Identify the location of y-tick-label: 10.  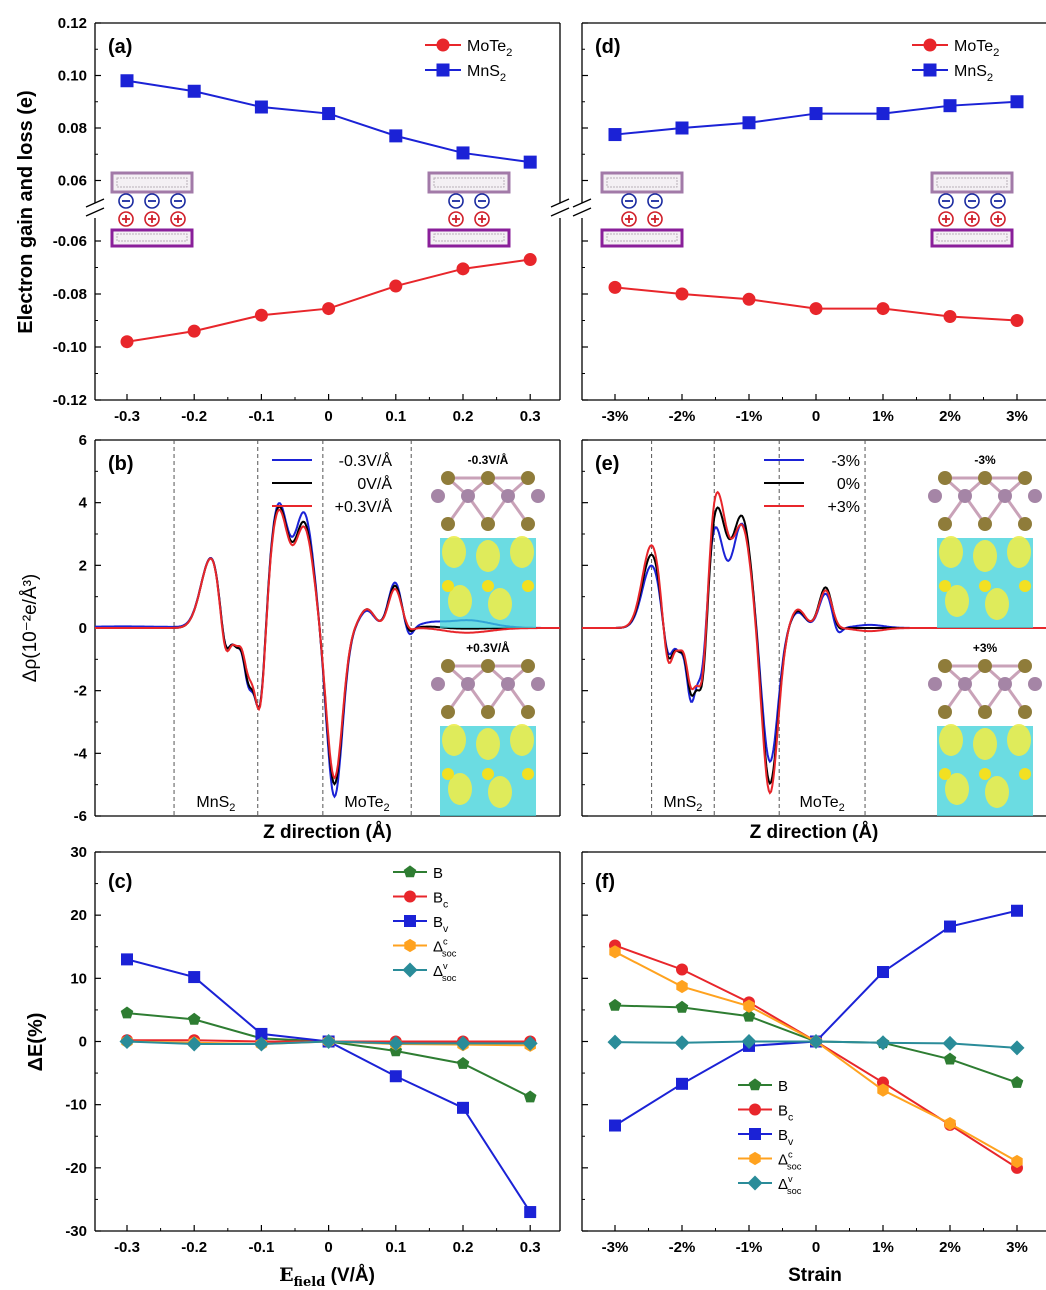
(78, 978).